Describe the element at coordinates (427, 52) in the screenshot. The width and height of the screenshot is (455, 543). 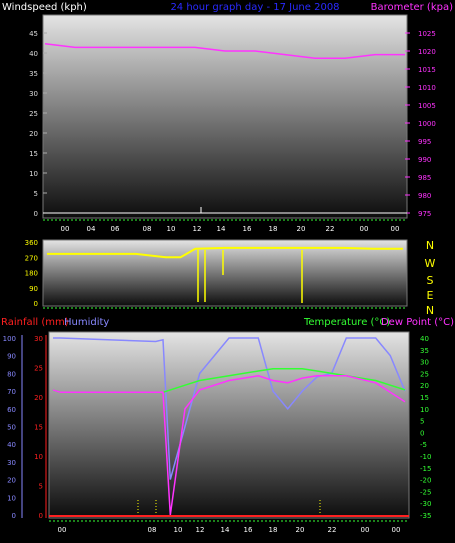
I see `barometer-tick-label: 1020` at that location.